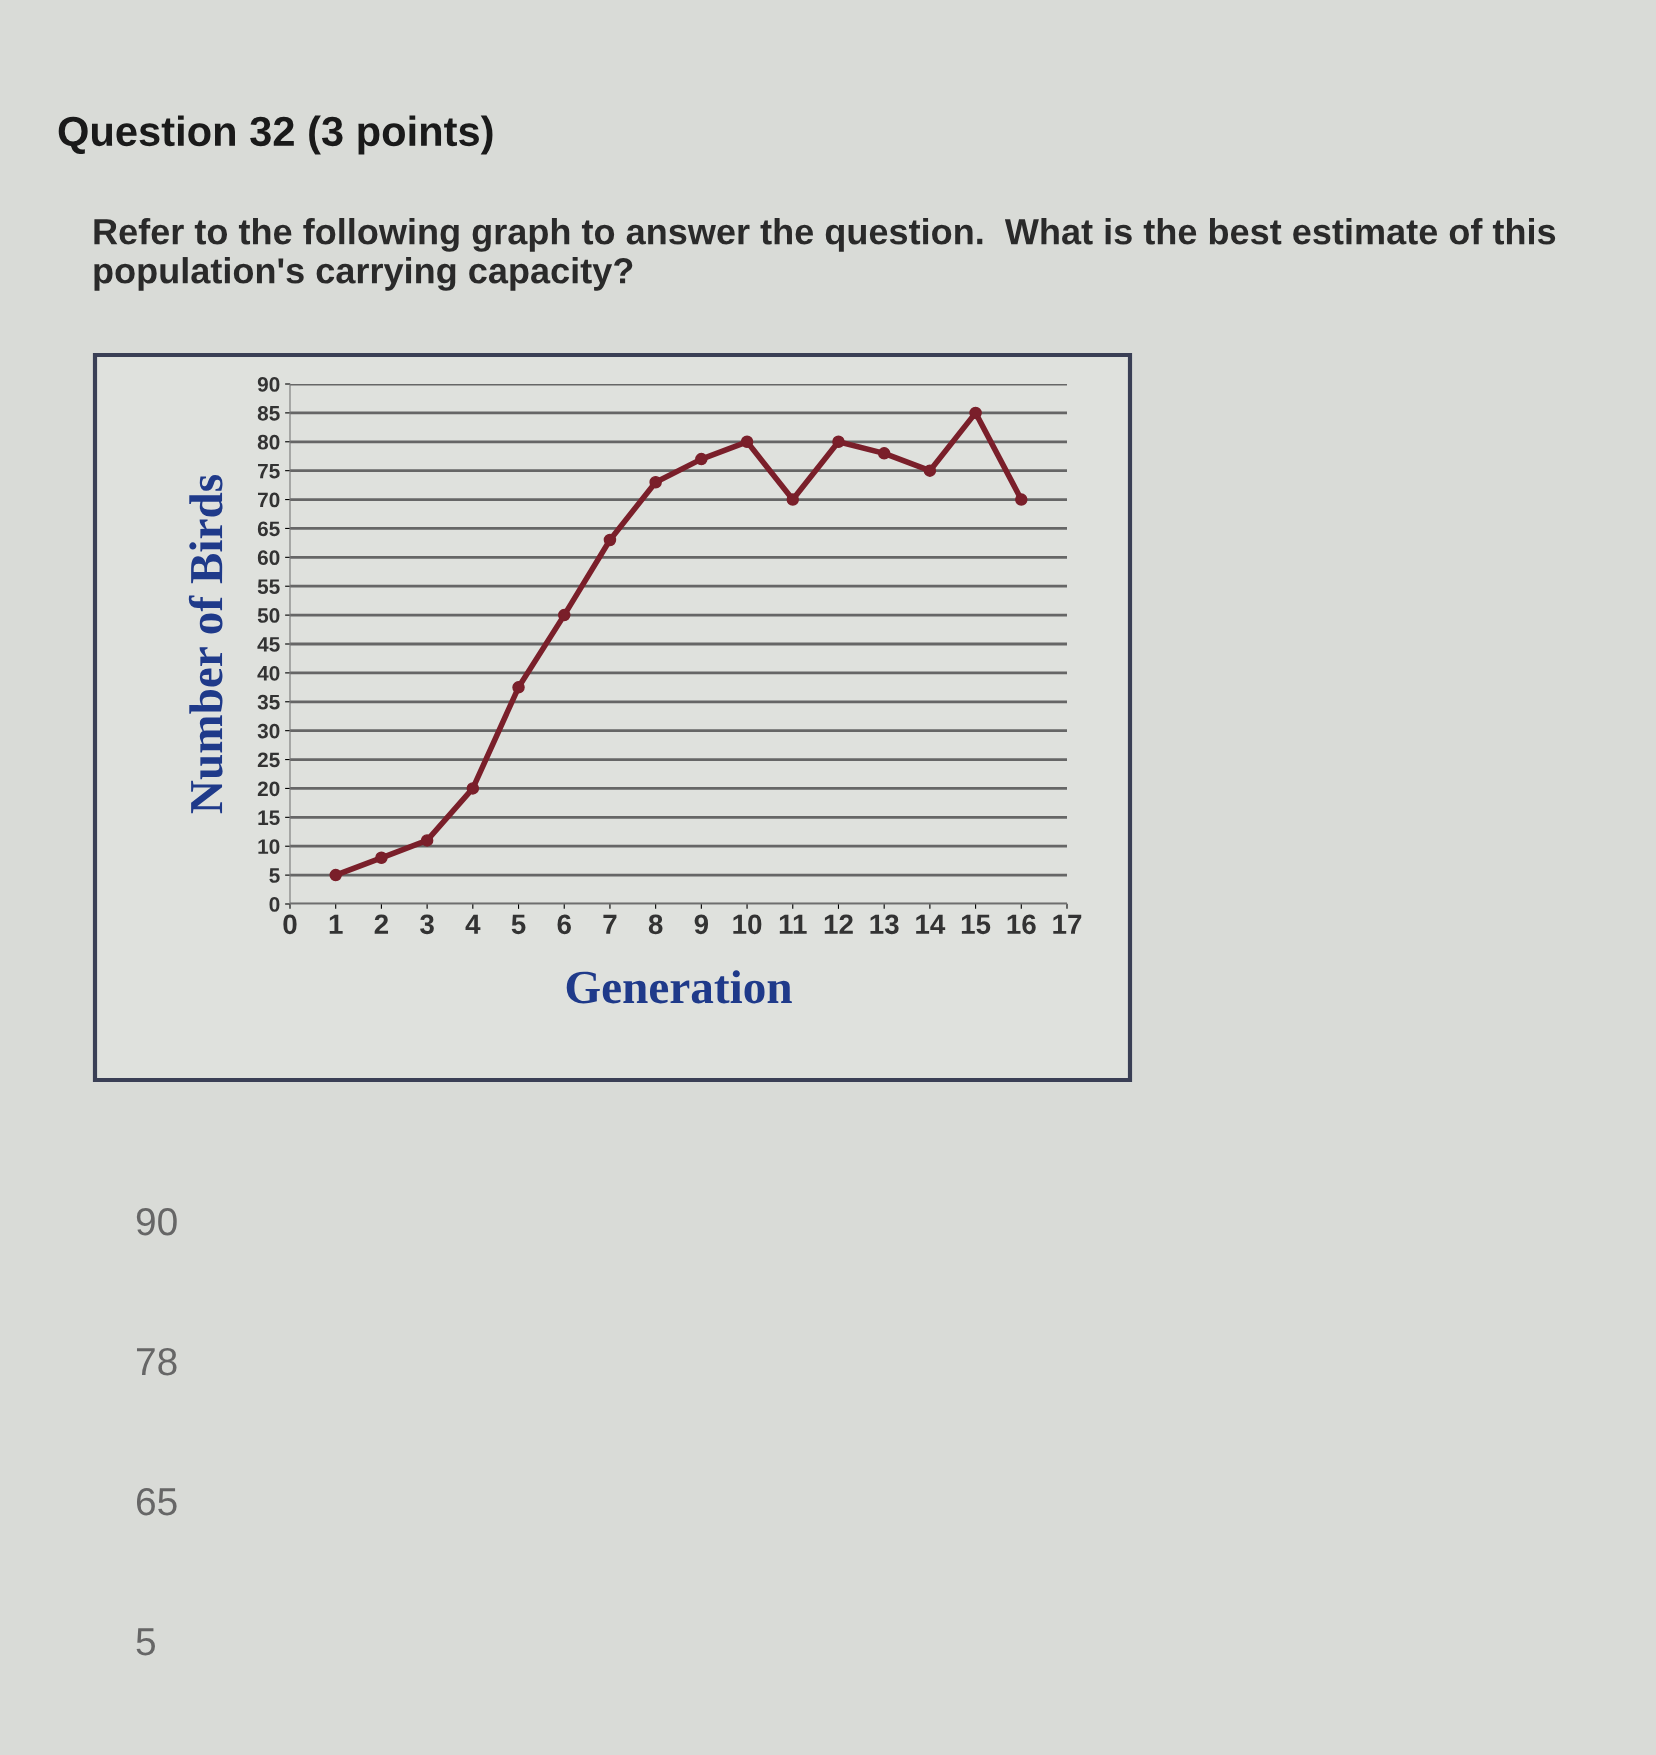 The height and width of the screenshot is (1755, 1656). What do you see at coordinates (274, 904) in the screenshot?
I see `y-tick-label: 0` at bounding box center [274, 904].